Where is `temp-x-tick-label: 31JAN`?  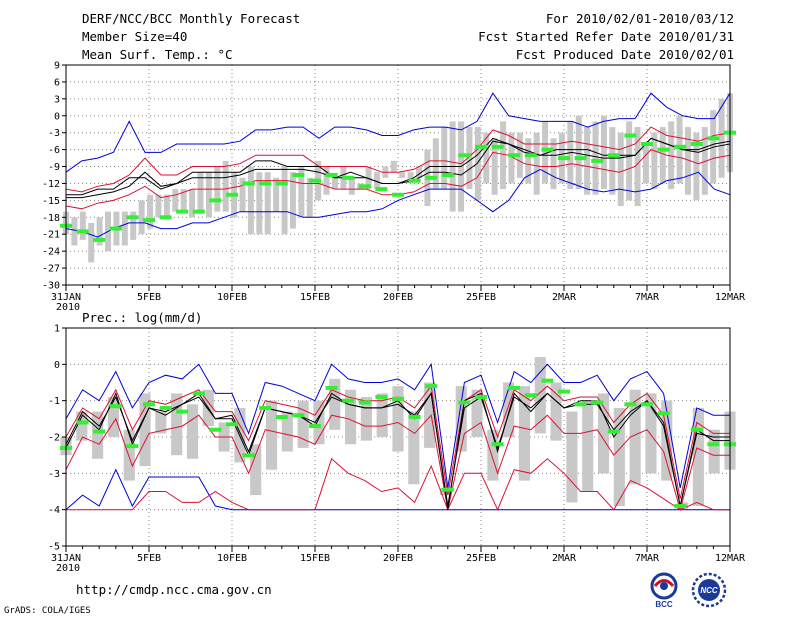 temp-x-tick-label: 31JAN is located at coordinates (66, 297).